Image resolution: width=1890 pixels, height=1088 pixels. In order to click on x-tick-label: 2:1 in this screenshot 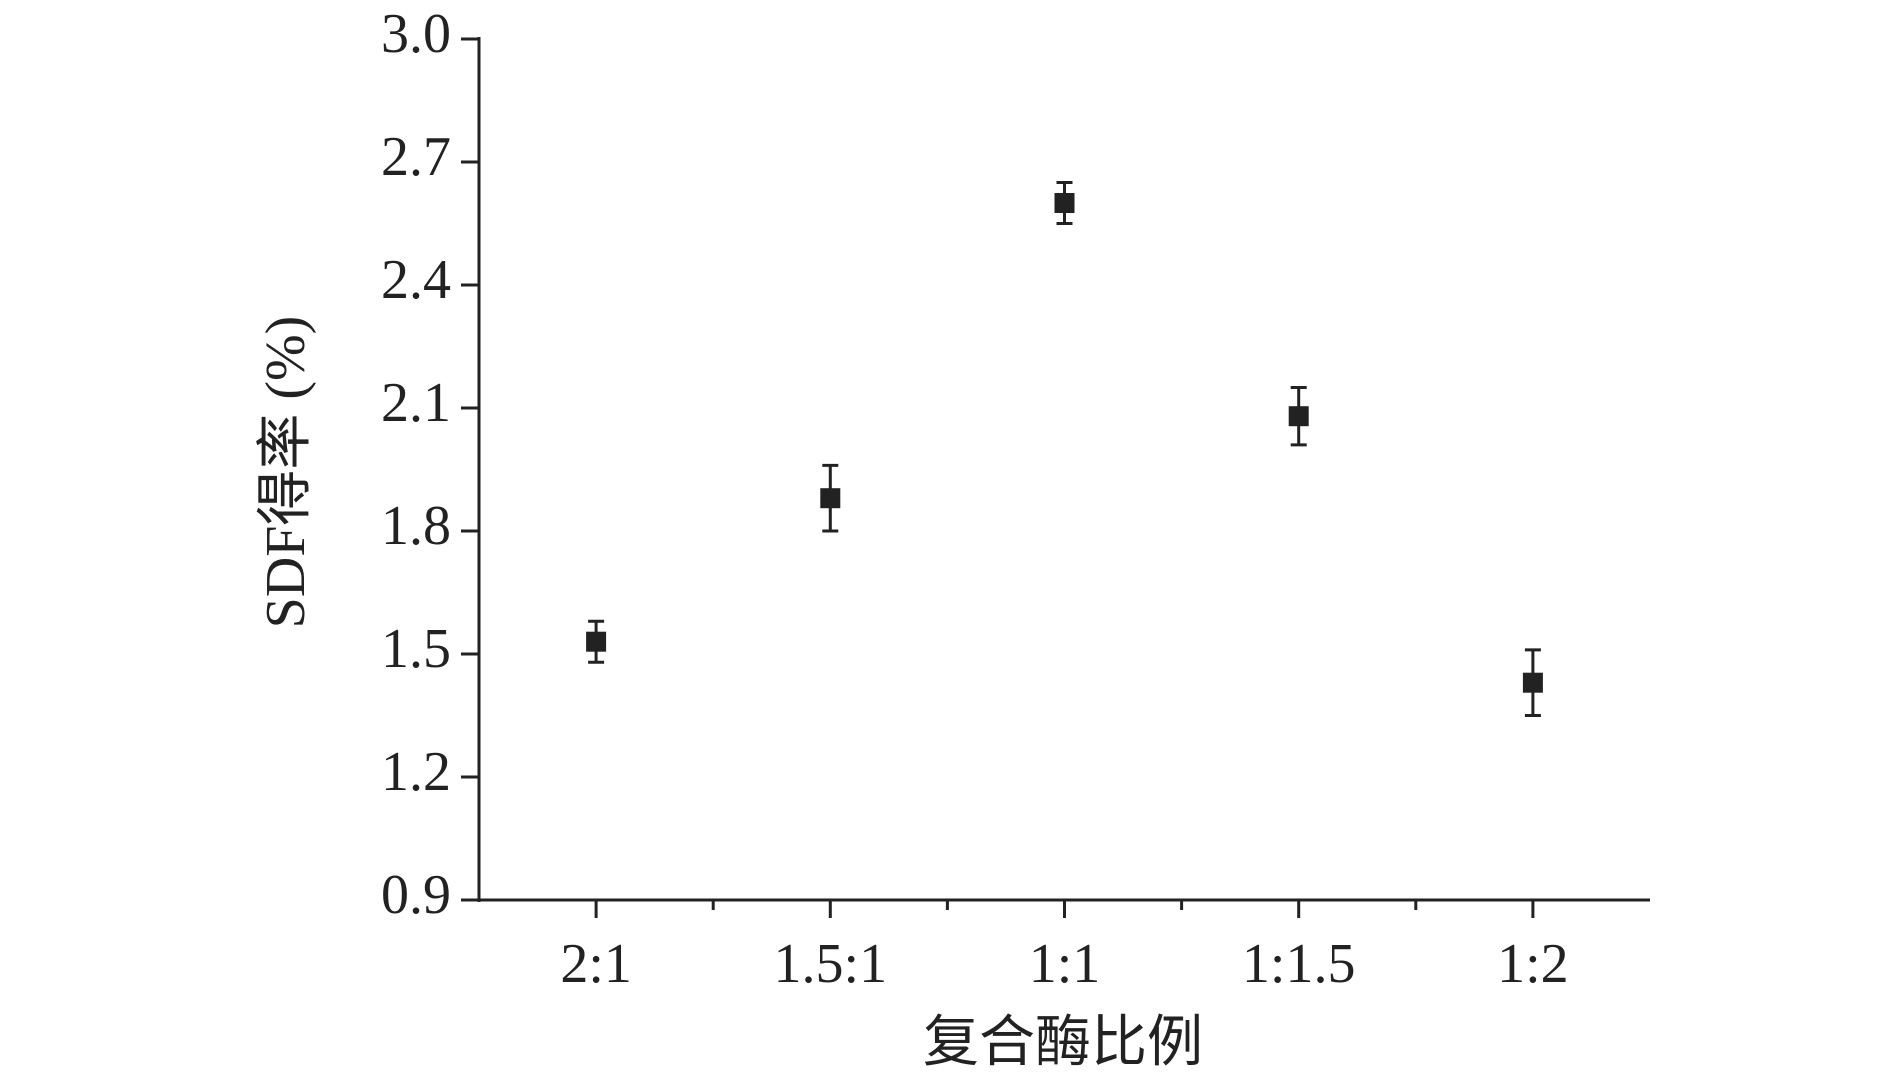, I will do `click(596, 964)`.